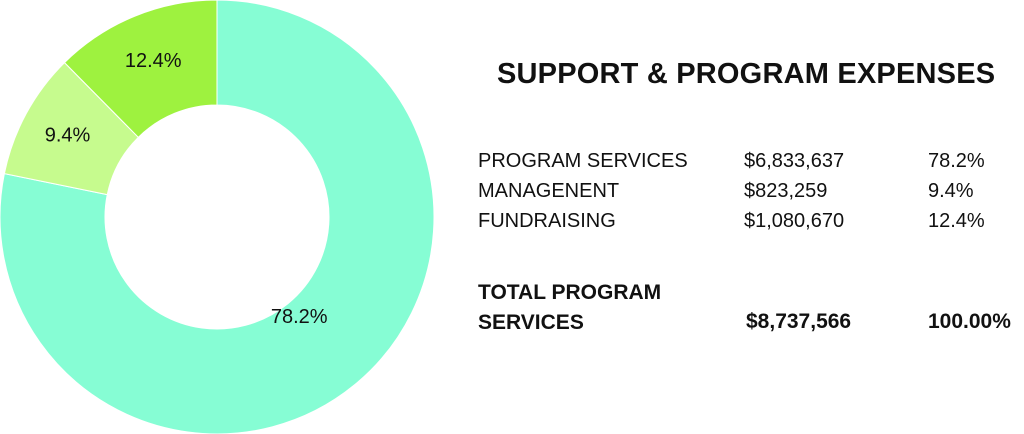  I want to click on total-percent: 100.00%, so click(969, 321).